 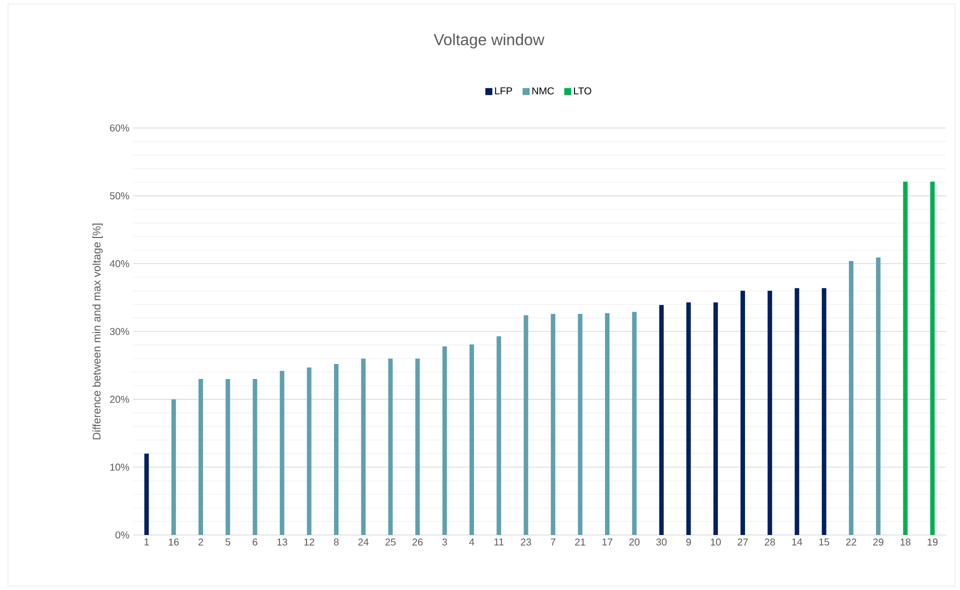 I want to click on x-tick-label: 6, so click(x=255, y=542).